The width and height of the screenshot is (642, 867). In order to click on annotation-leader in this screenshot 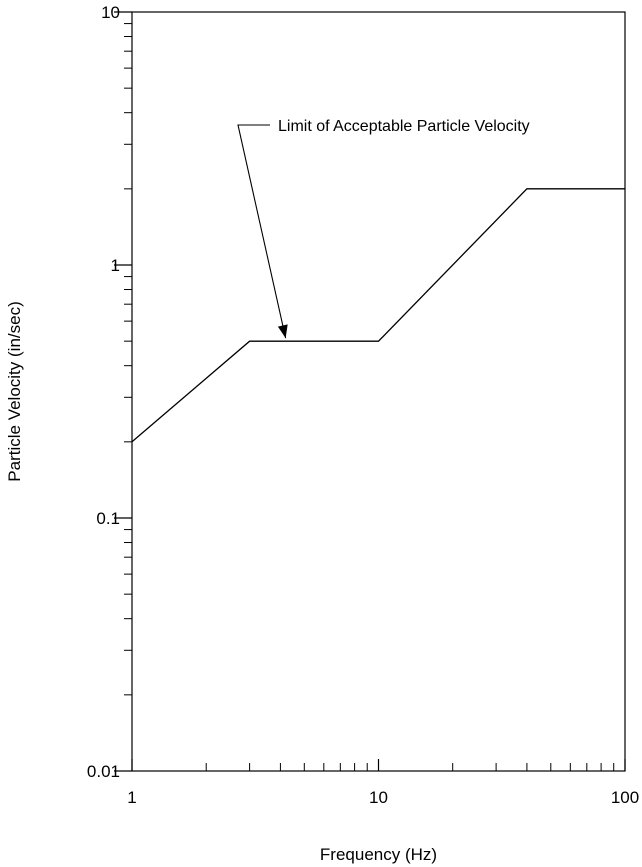, I will do `click(262, 231)`.